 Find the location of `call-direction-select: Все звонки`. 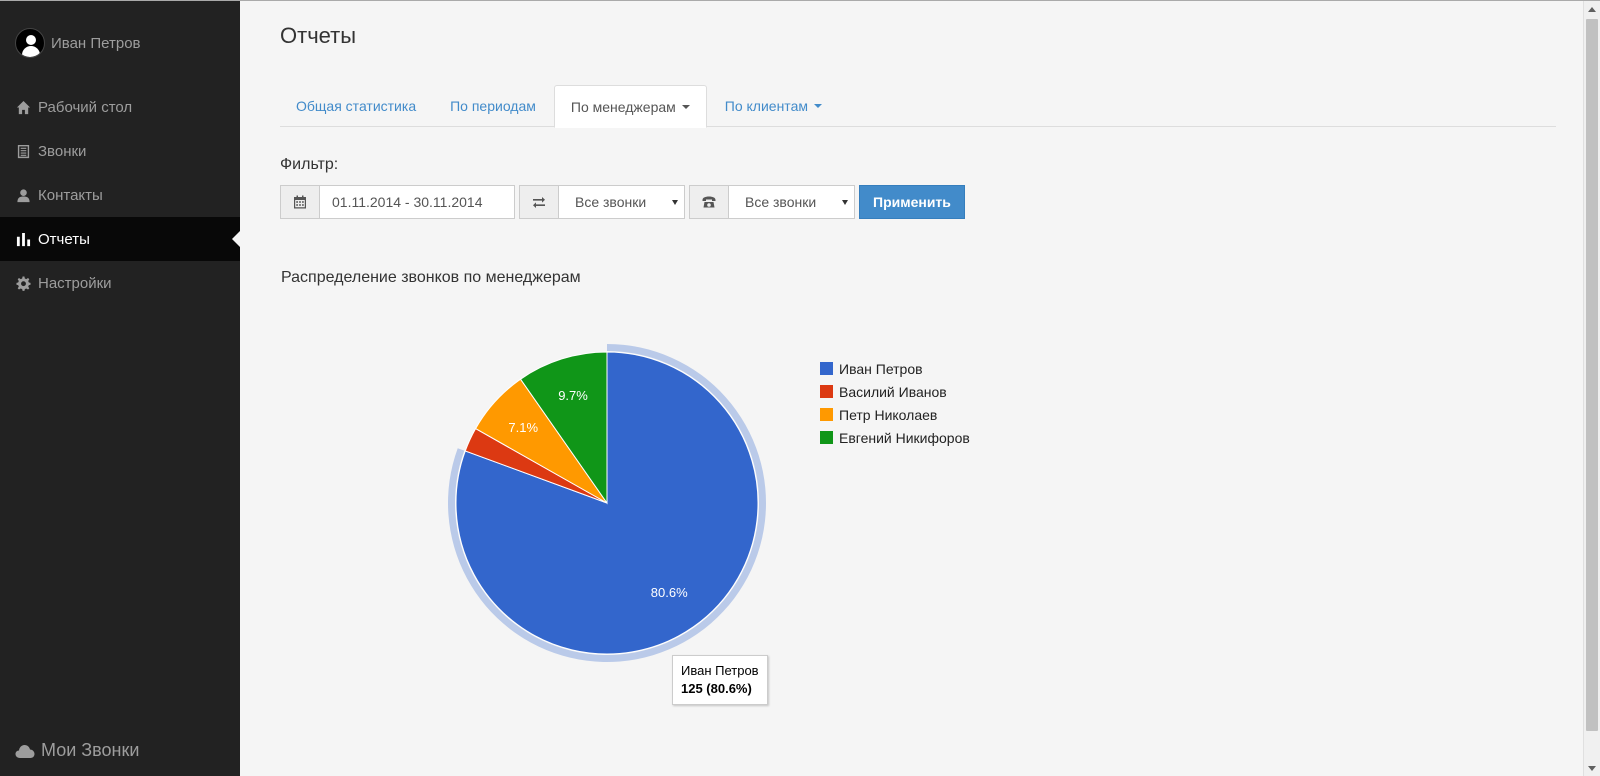

call-direction-select: Все звонки is located at coordinates (622, 202).